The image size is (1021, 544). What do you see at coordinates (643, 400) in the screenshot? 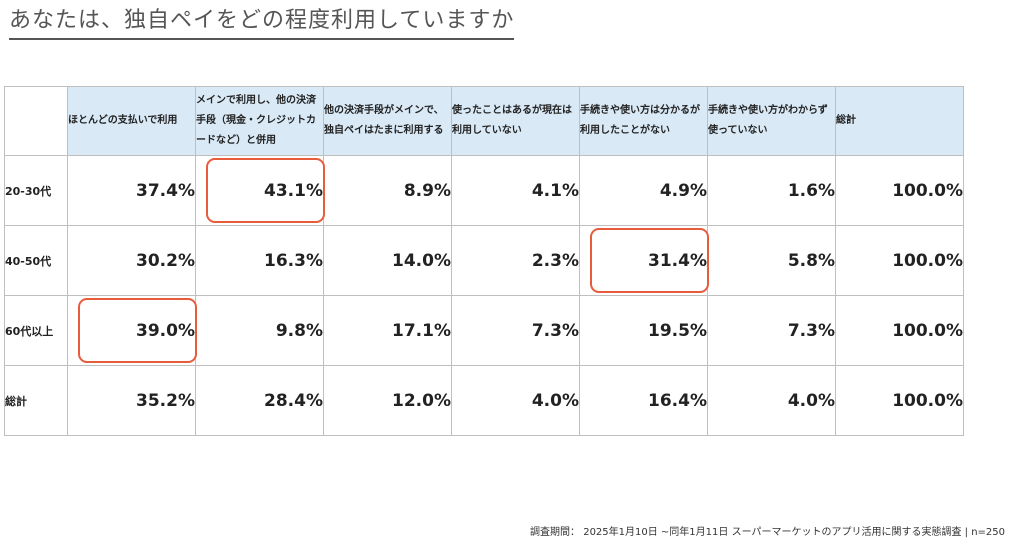
I see `value-cell: 16.4%` at bounding box center [643, 400].